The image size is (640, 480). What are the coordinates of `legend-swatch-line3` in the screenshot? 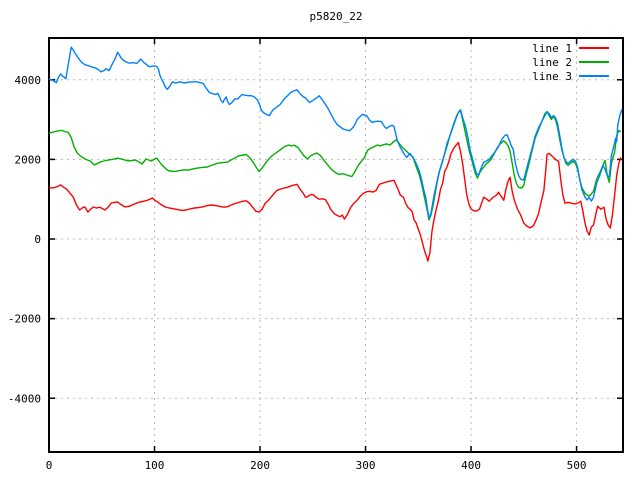 It's located at (594, 76).